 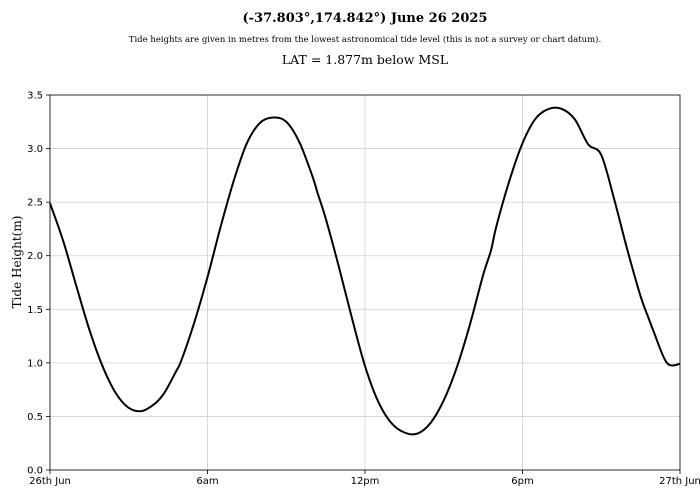 What do you see at coordinates (365, 18) in the screenshot?
I see `chart-title: (-37.803°,174.842°) June 26 2025` at bounding box center [365, 18].